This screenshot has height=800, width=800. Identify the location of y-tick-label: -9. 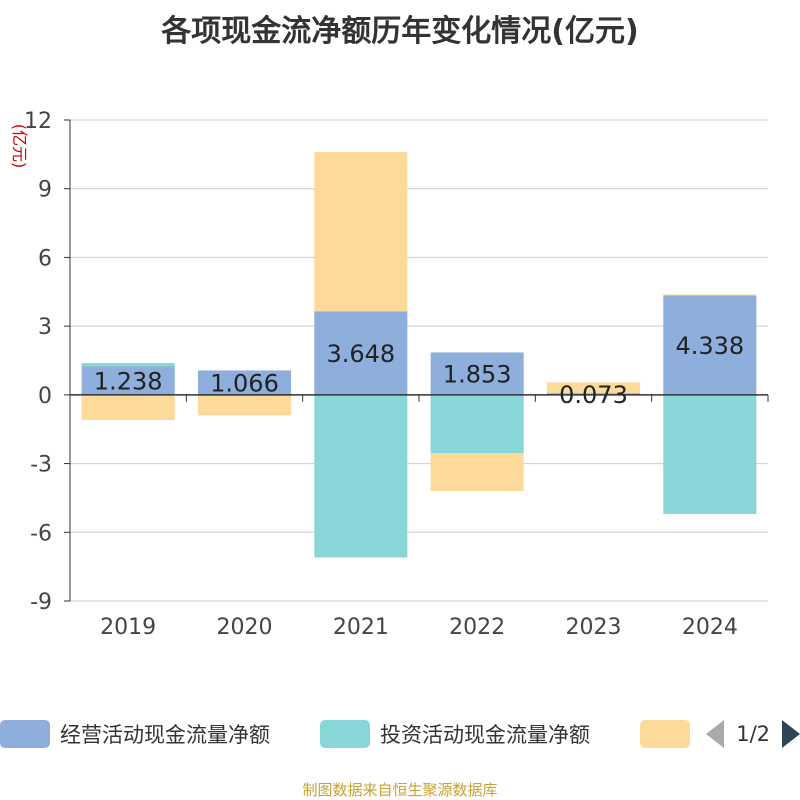
(41, 602).